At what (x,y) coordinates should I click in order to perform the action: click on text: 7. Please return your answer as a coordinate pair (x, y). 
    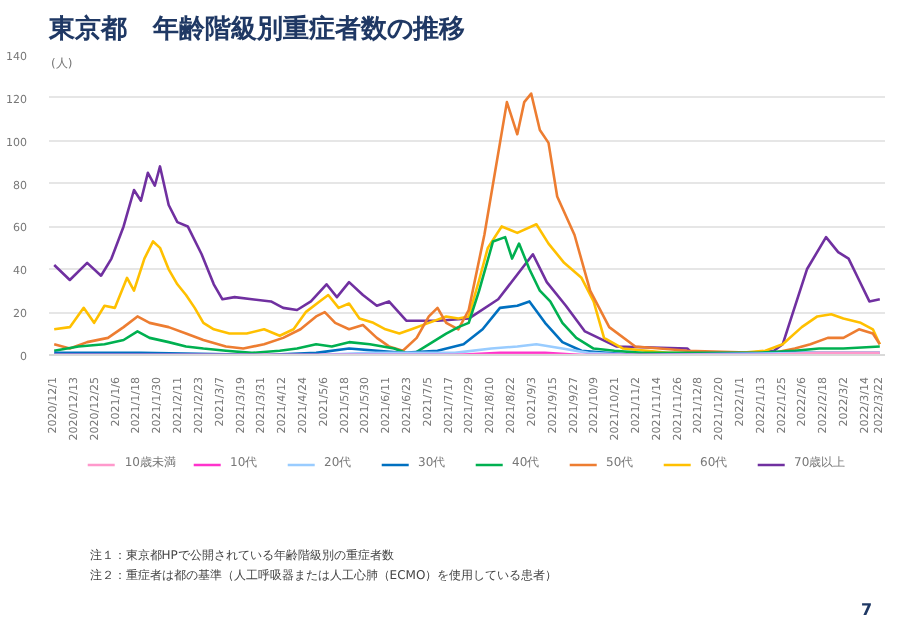
    Looking at the image, I should click on (867, 610).